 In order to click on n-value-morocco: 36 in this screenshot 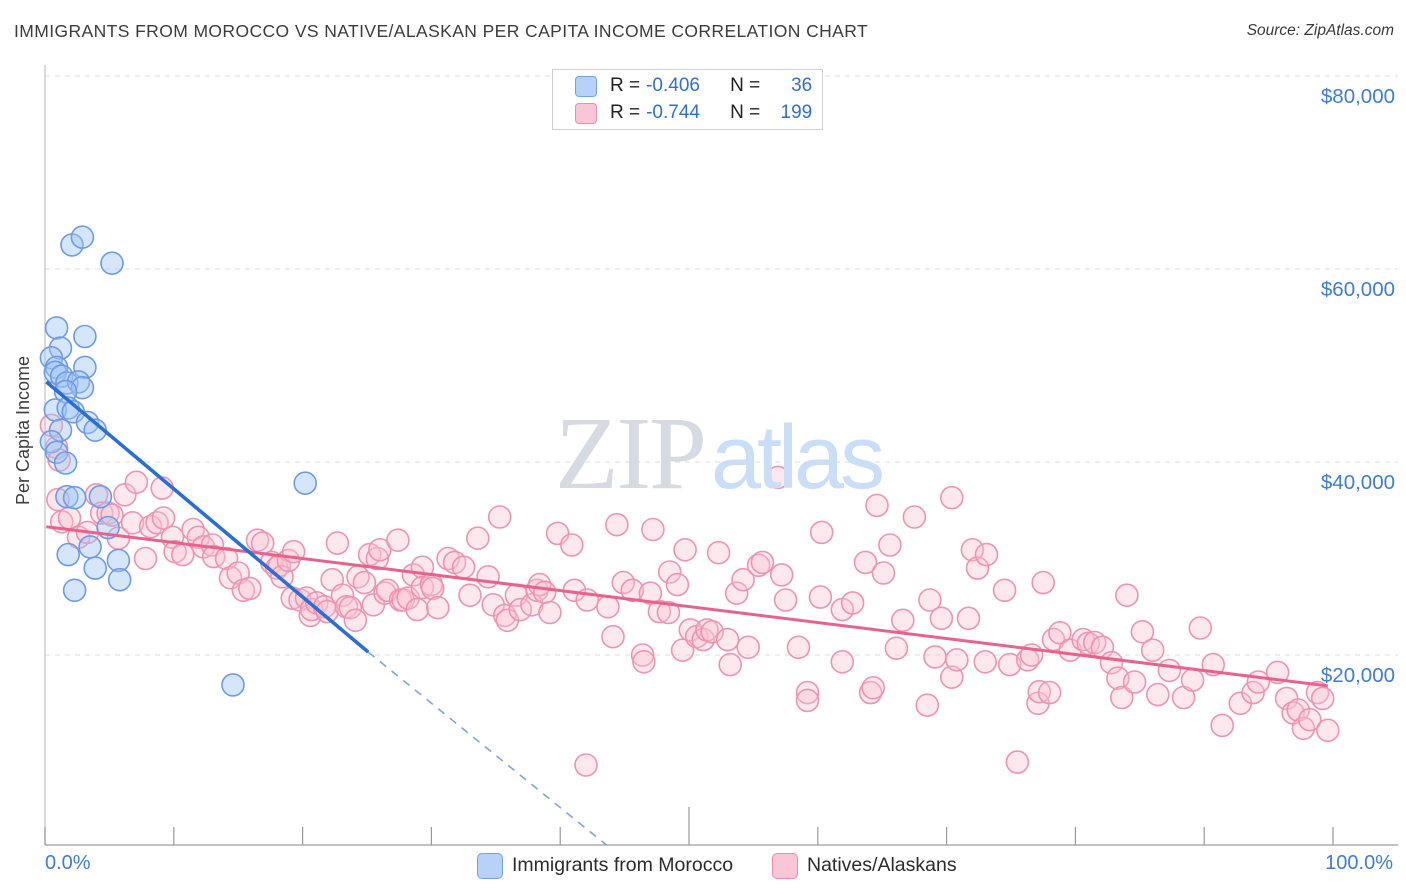, I will do `click(802, 85)`.